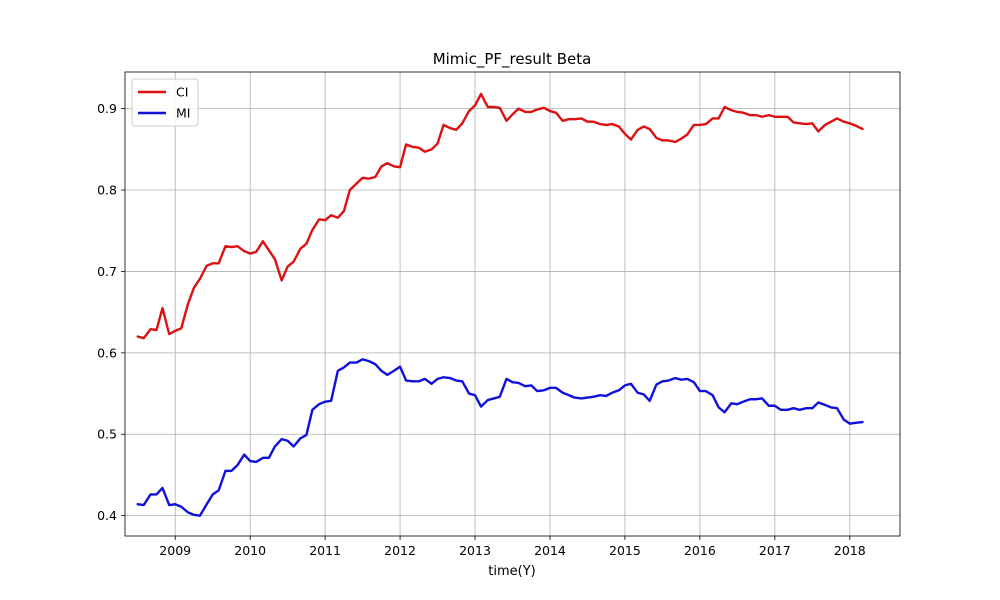 The width and height of the screenshot is (1000, 600). What do you see at coordinates (512, 59) in the screenshot?
I see `chart-title: Mimic_PF_result Beta` at bounding box center [512, 59].